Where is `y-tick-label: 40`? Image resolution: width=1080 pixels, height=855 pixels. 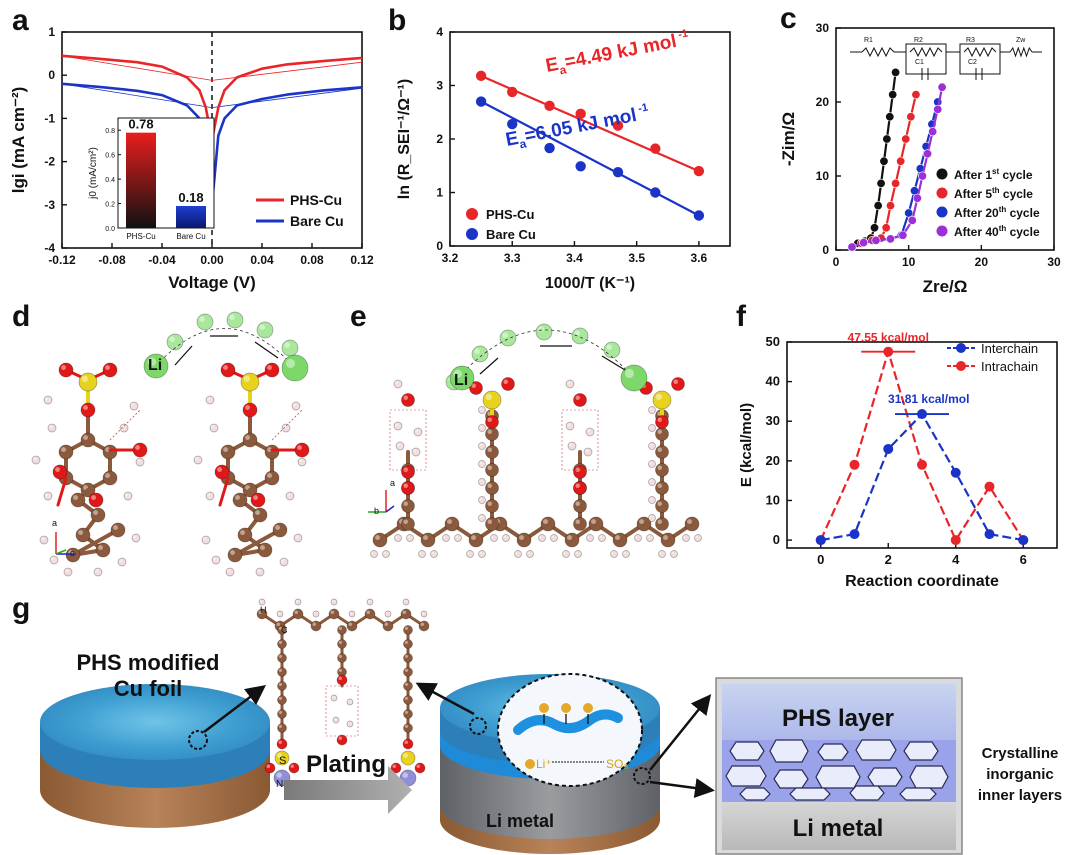
y-tick-label: 40 is located at coordinates (773, 381).